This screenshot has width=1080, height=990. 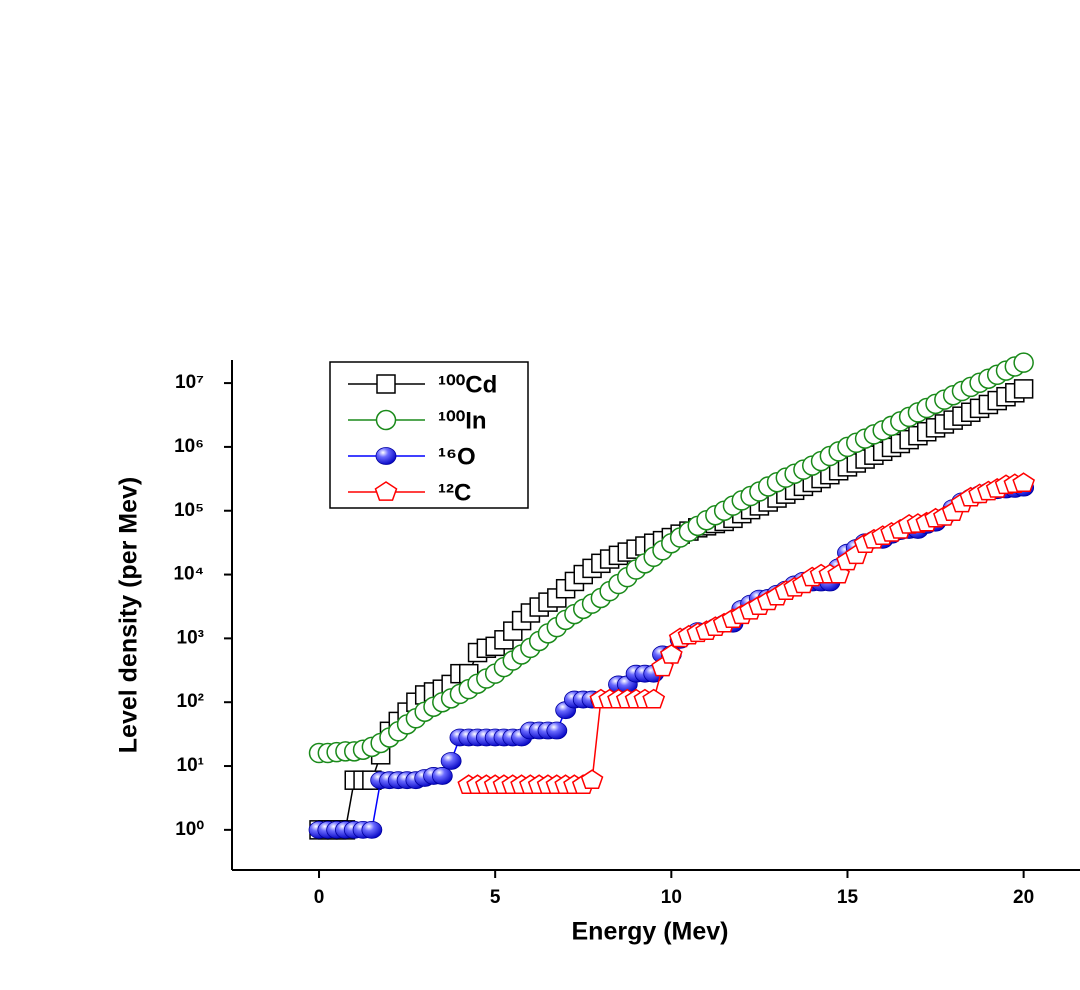 What do you see at coordinates (189, 446) in the screenshot?
I see `y-tick-label: 10⁶` at bounding box center [189, 446].